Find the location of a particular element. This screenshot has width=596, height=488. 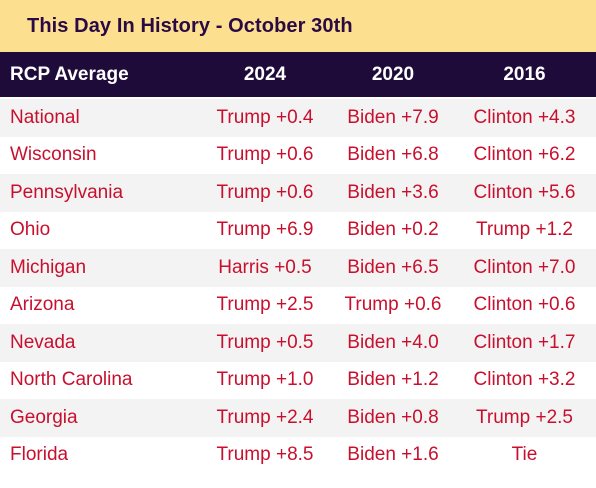

page-title: This Day In History - October 30th is located at coordinates (190, 25).